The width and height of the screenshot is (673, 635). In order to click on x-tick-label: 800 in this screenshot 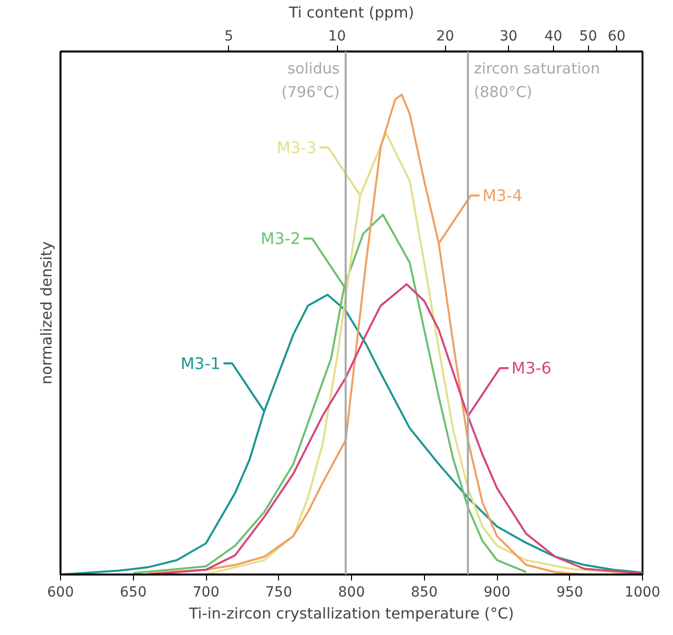, I will do `click(351, 592)`.